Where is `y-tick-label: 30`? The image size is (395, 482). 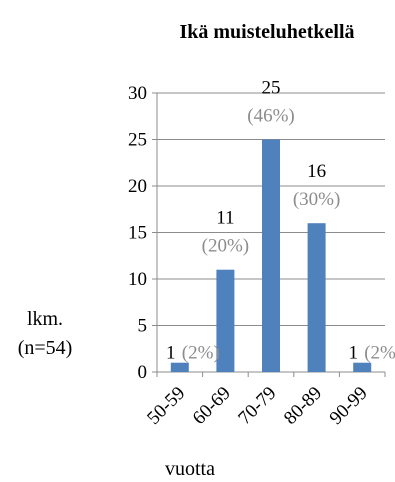 y-tick-label: 30 is located at coordinates (137, 93).